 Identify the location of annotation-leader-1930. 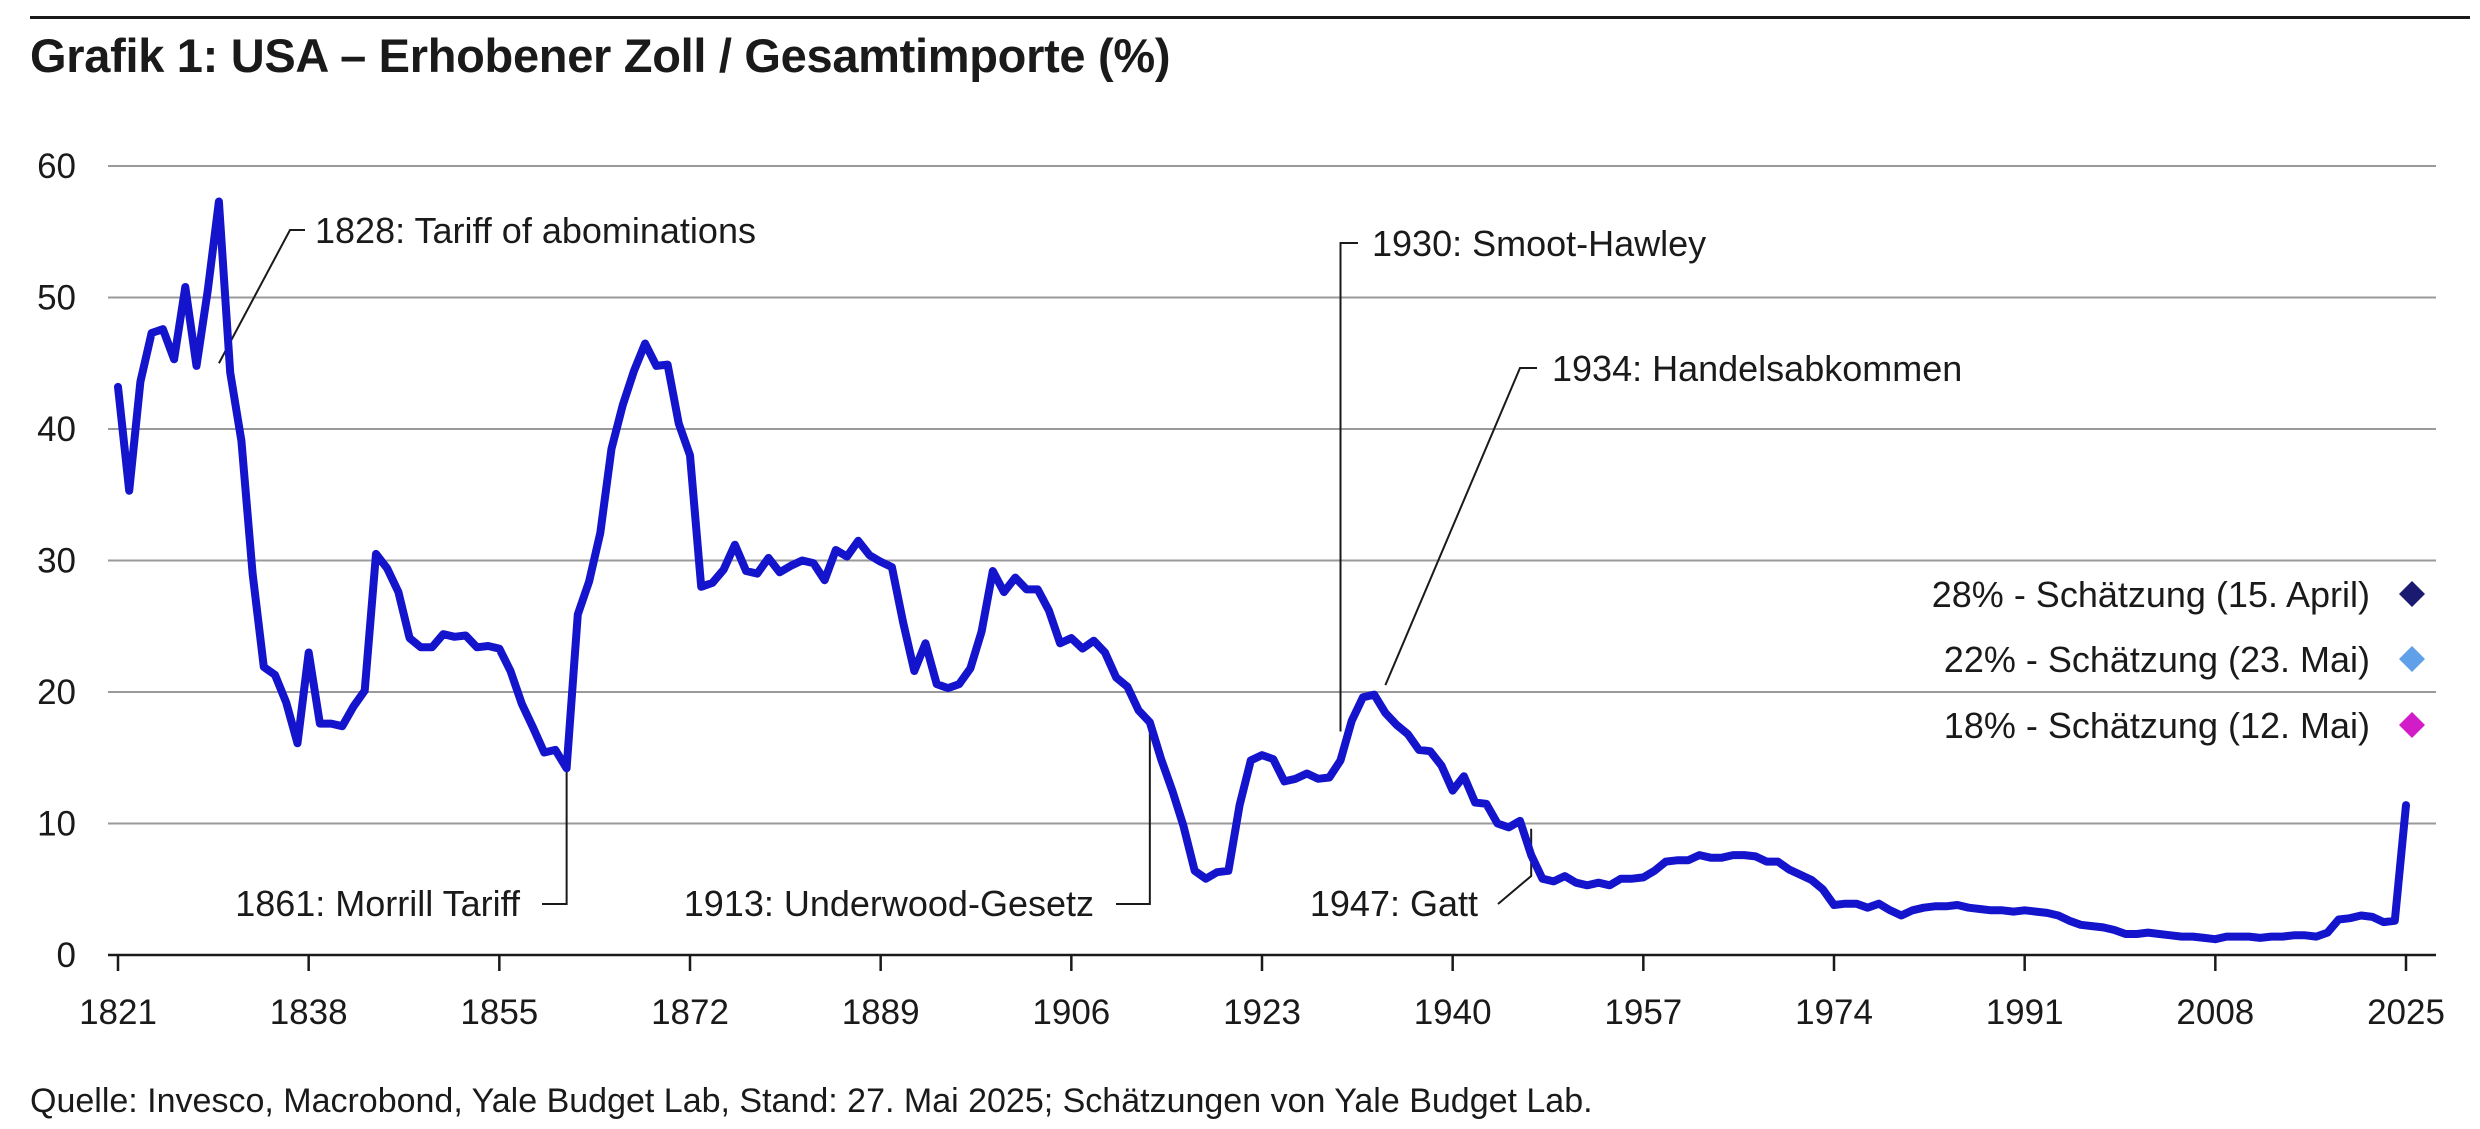
(1348, 487).